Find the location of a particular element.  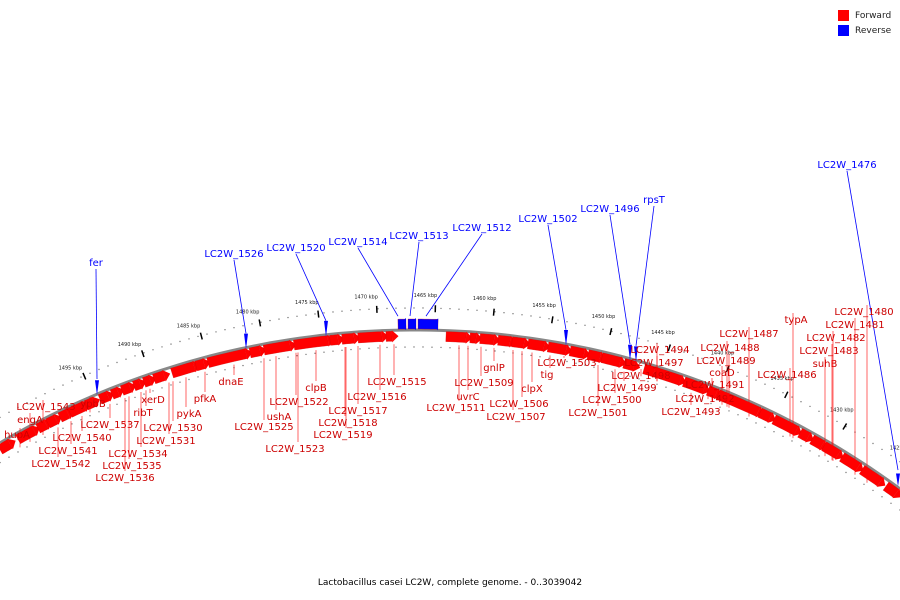

forward-gene-label: ushA is located at coordinates (279, 417).